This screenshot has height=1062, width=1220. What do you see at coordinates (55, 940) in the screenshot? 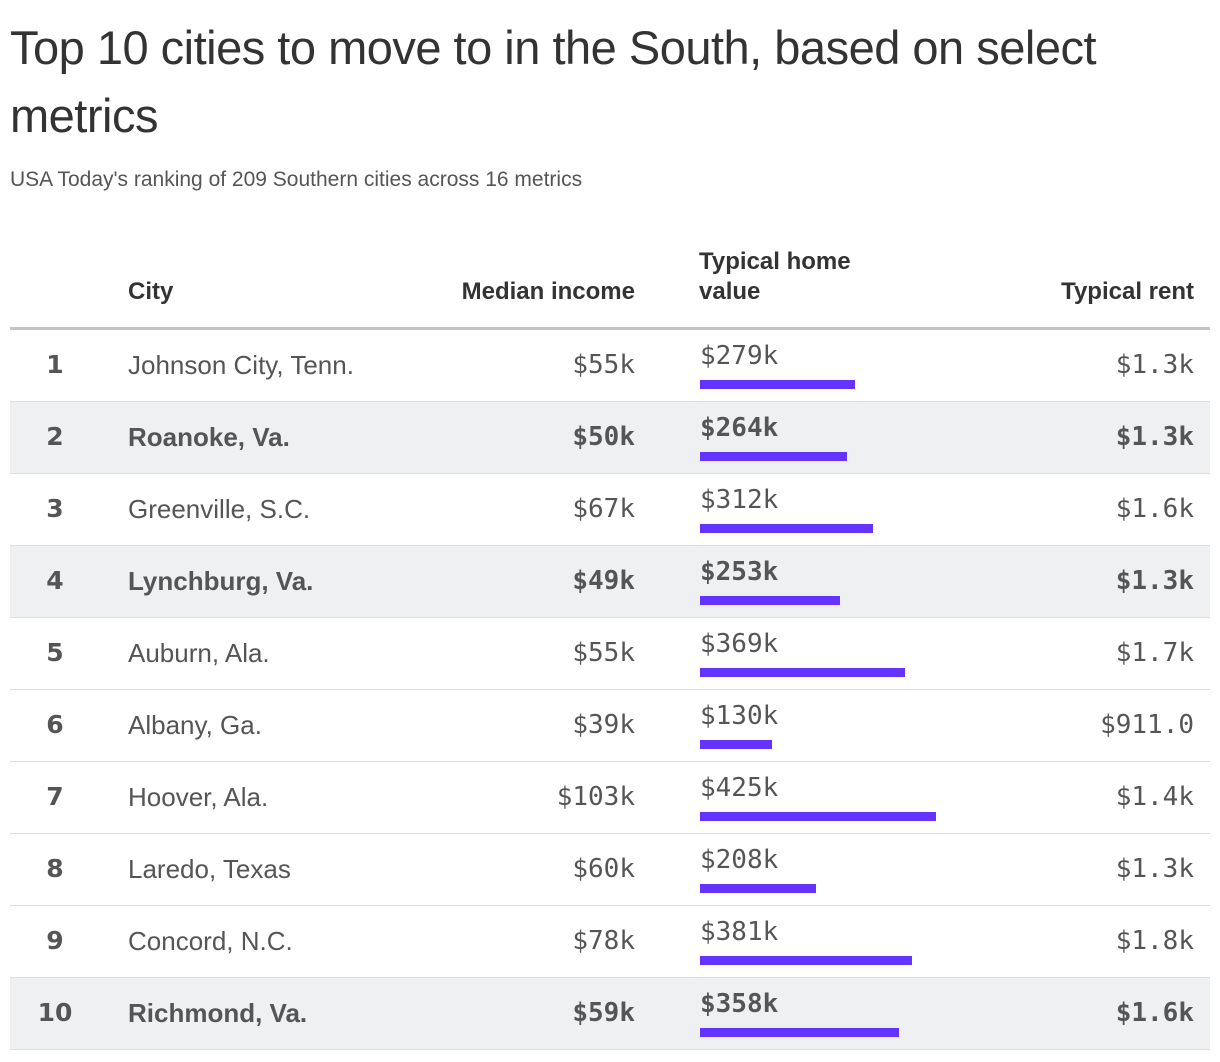
I see `rank-cell: 9` at bounding box center [55, 940].